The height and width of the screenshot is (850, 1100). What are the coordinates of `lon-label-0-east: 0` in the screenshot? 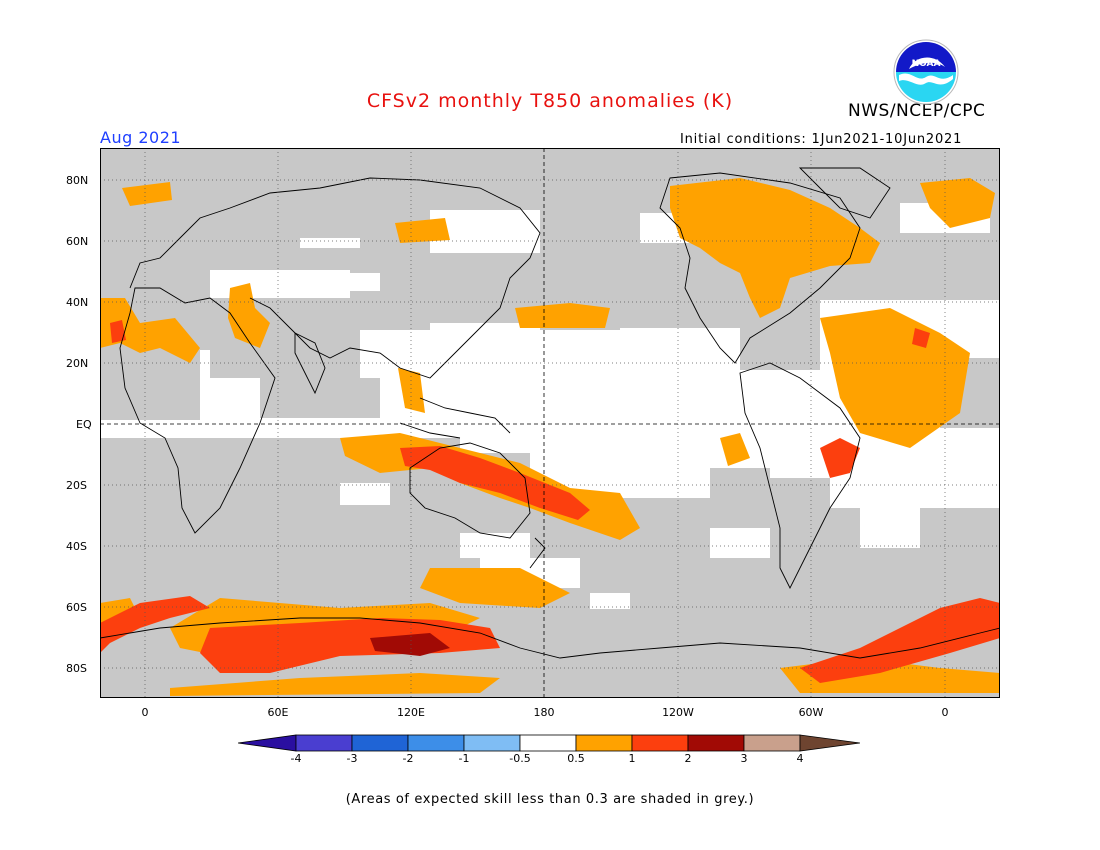 It's located at (945, 712).